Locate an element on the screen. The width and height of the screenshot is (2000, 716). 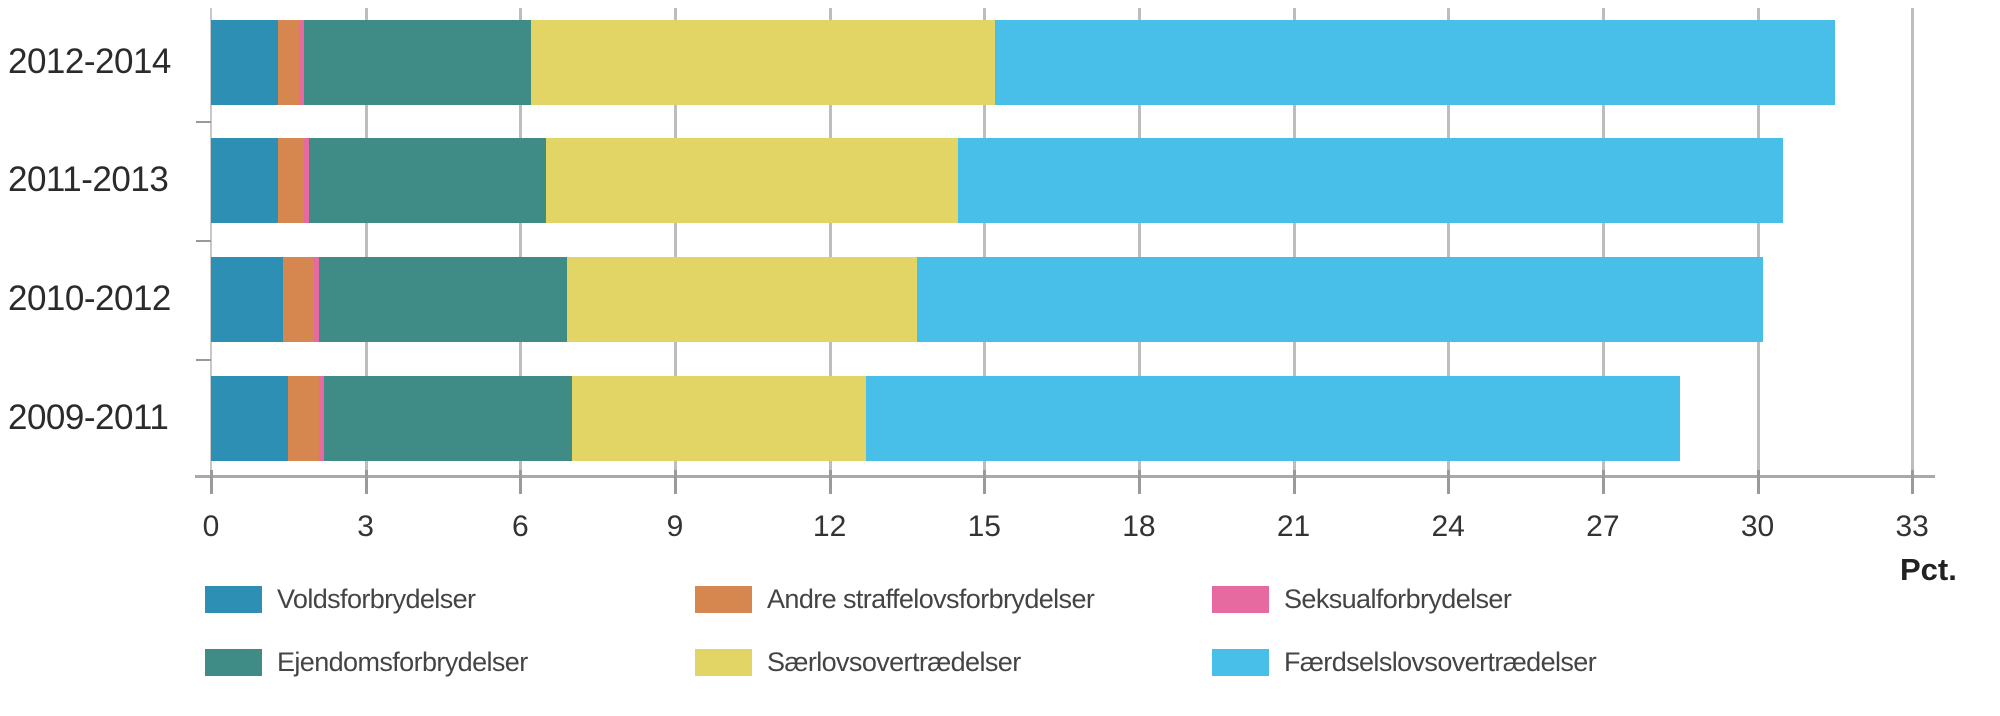
legend-label: Andre straffelovsforbrydelser is located at coordinates (931, 598).